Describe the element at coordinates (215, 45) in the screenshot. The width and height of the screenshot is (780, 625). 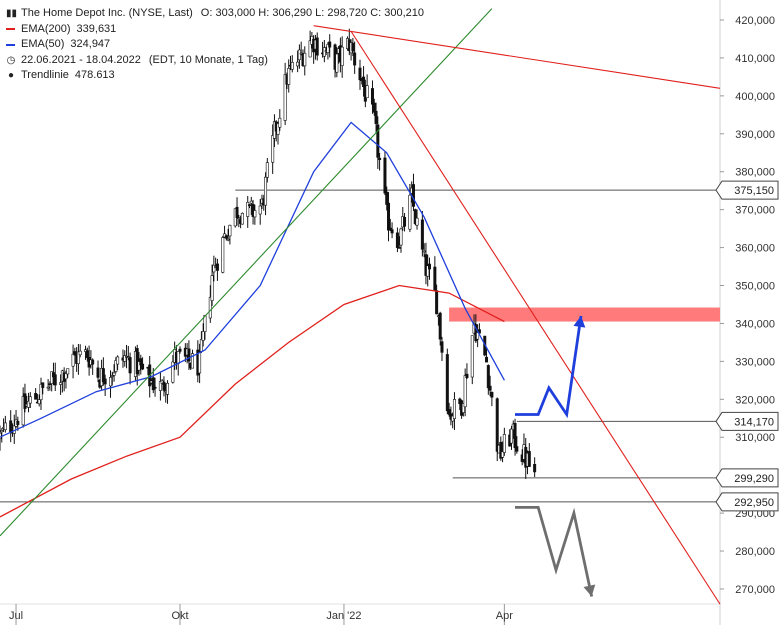
I see `legend-ema50-row: EMA(50) 324,947` at that location.